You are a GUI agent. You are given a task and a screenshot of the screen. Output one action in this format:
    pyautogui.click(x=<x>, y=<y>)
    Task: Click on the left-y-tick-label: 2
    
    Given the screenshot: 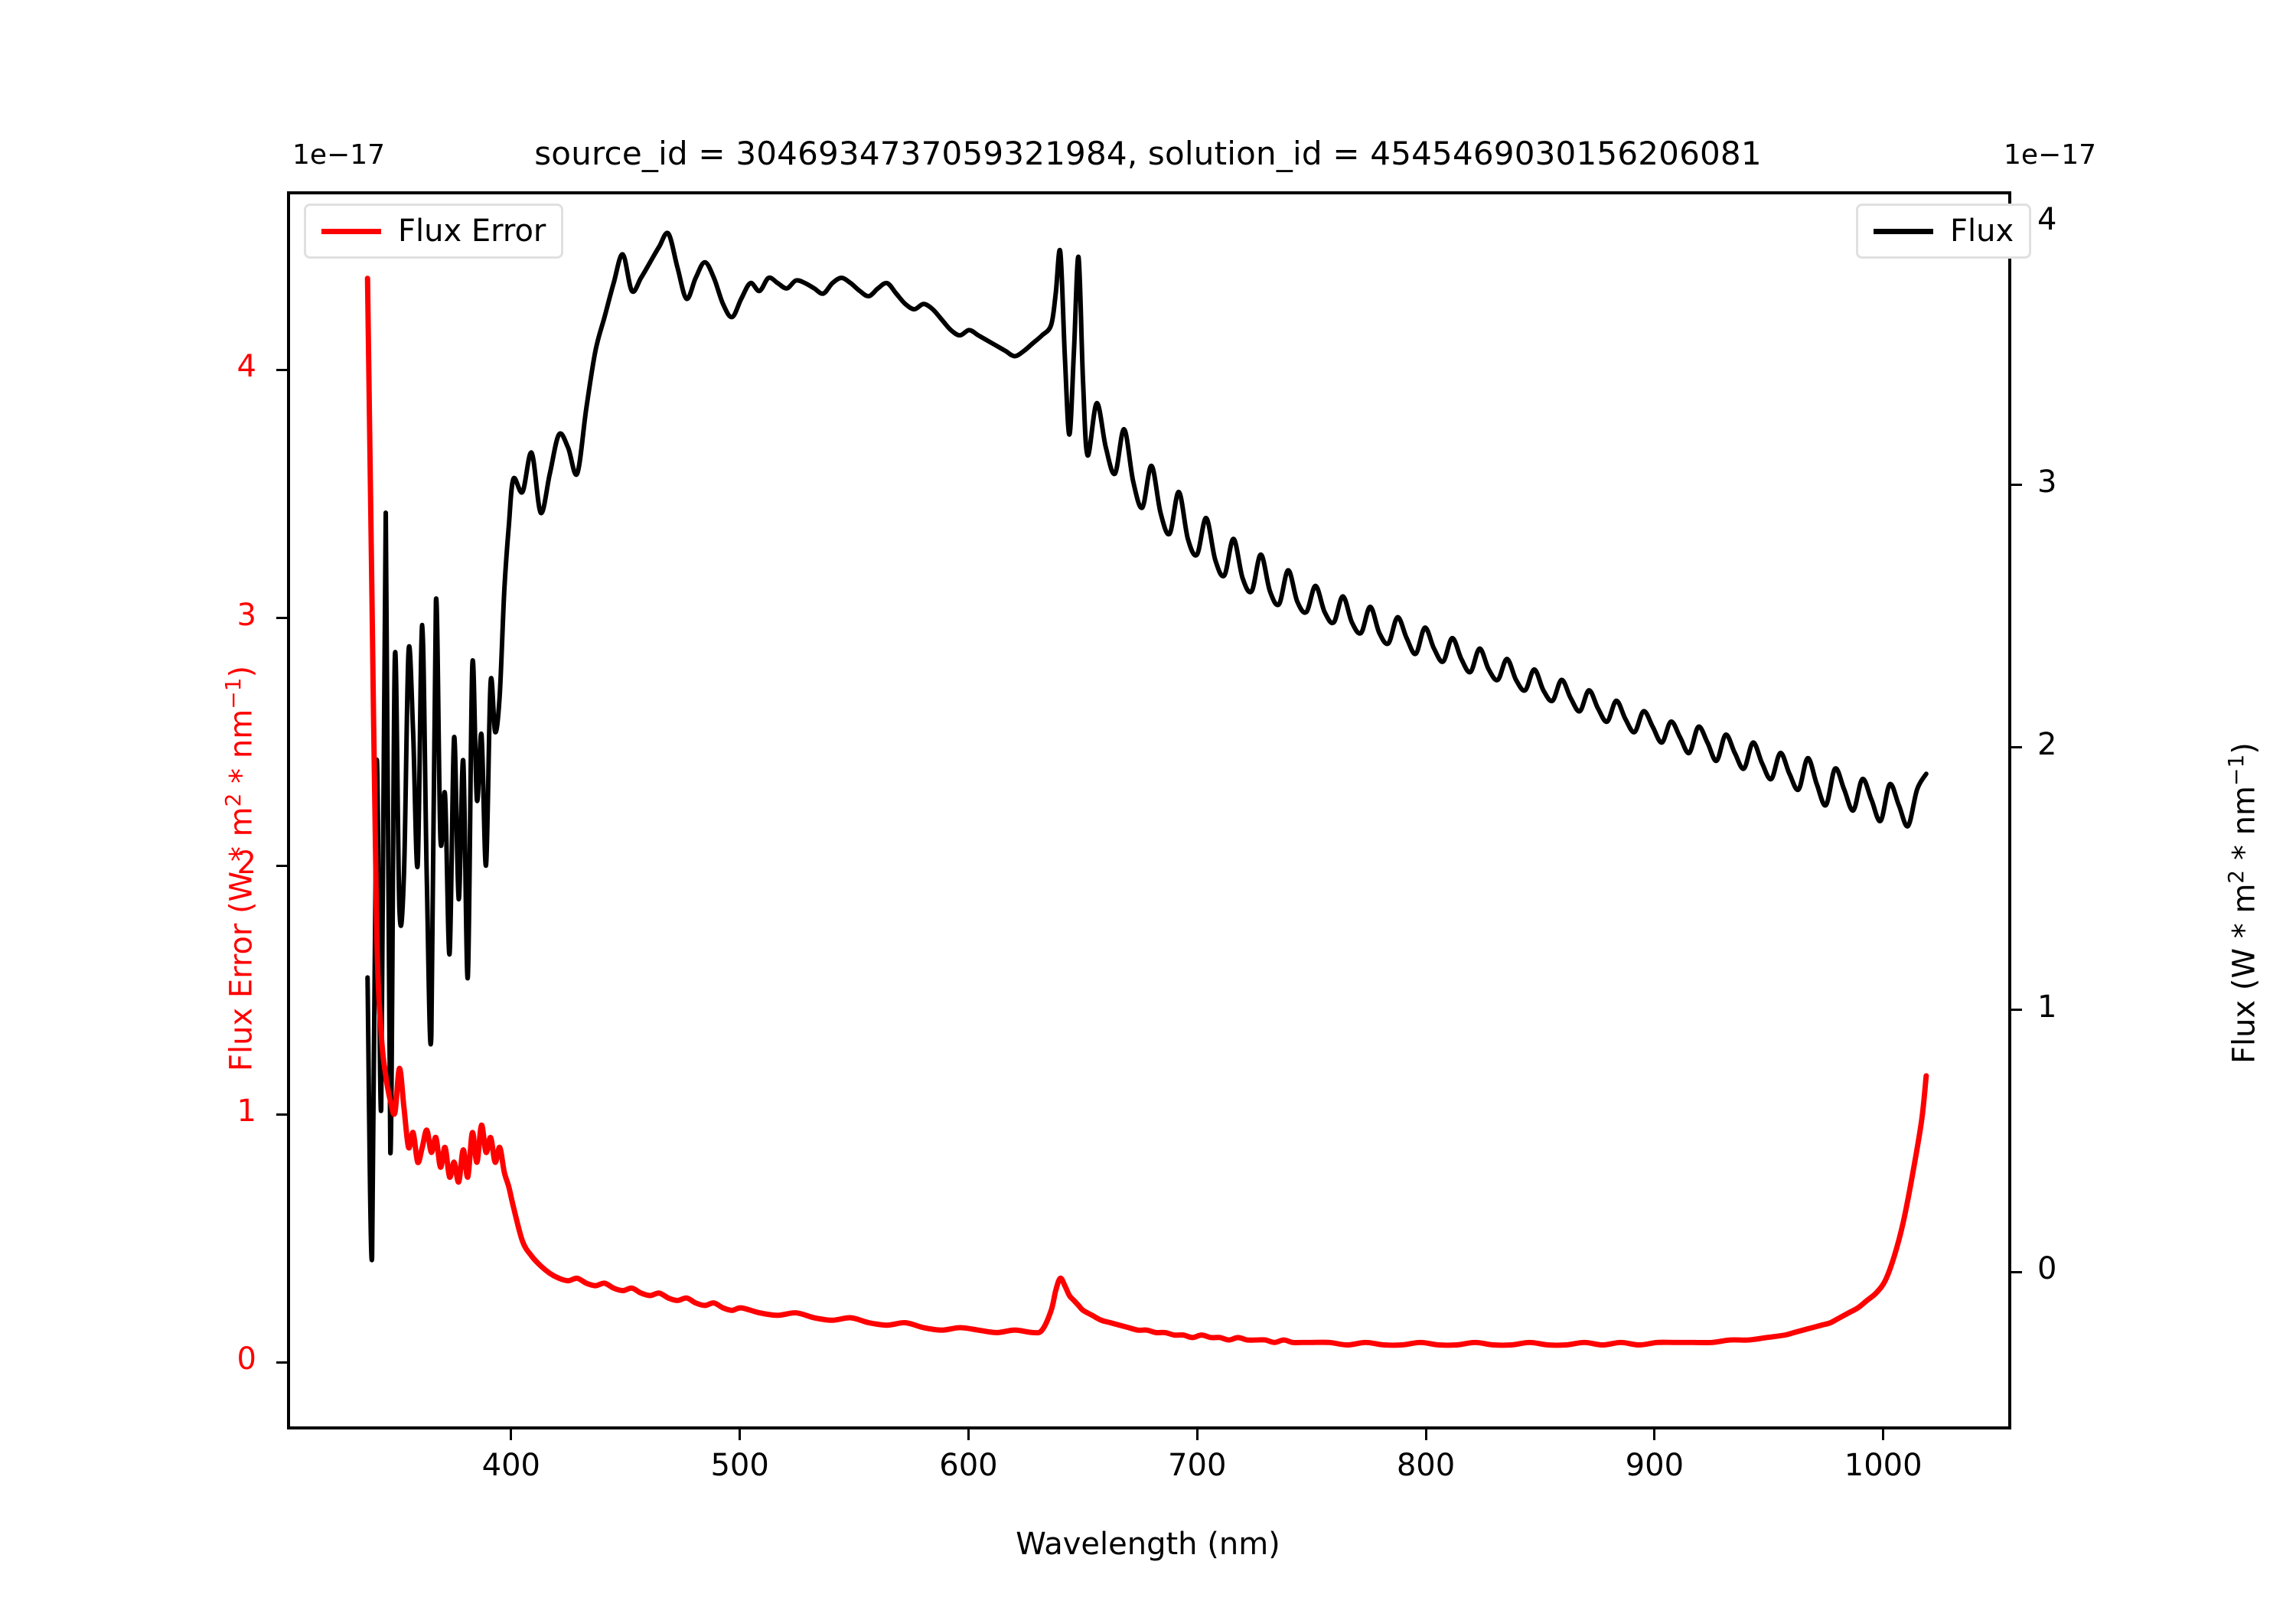 What is the action you would take?
    pyautogui.click(x=246, y=863)
    